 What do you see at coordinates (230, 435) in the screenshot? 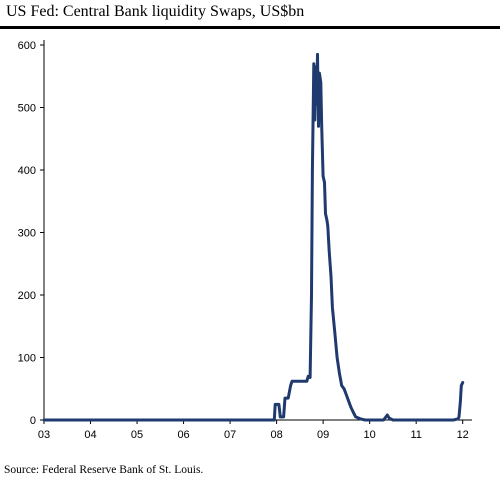
I see `x-tick-label: 07` at bounding box center [230, 435].